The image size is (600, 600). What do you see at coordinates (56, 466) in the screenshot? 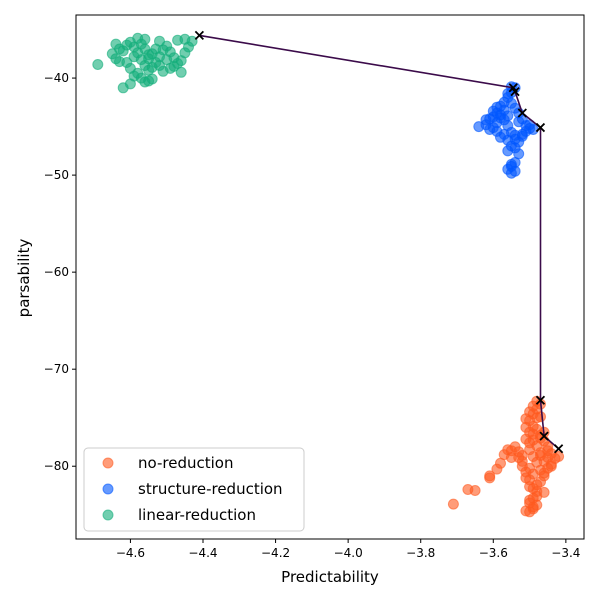
I see `y-tick-label-0: −80` at bounding box center [56, 466].